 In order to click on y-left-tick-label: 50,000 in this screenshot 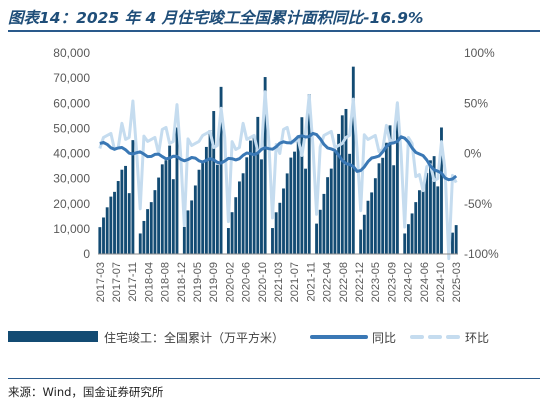, I will do `click(71, 128)`.